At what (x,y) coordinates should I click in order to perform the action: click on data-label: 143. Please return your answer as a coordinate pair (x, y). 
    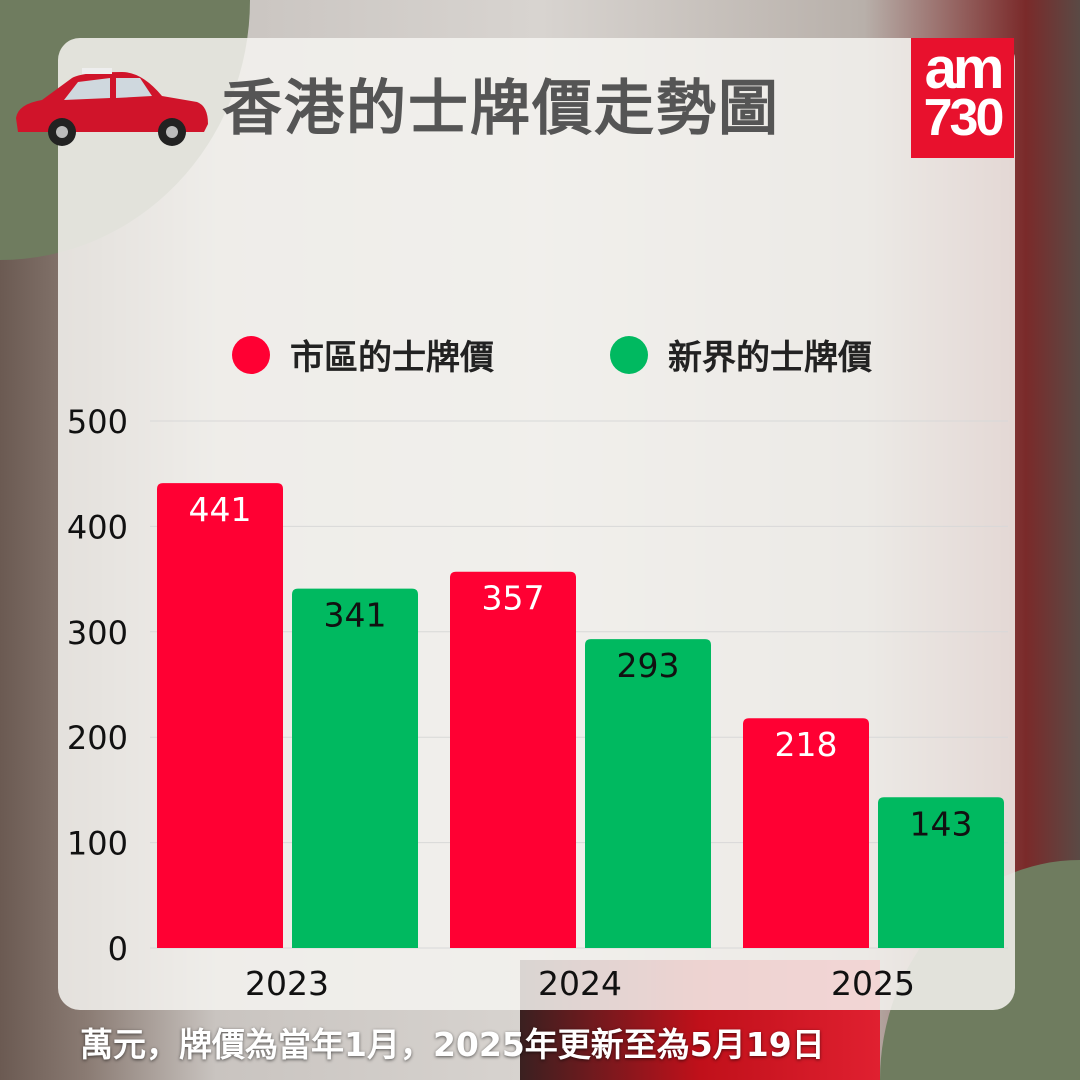
    Looking at the image, I should click on (941, 823).